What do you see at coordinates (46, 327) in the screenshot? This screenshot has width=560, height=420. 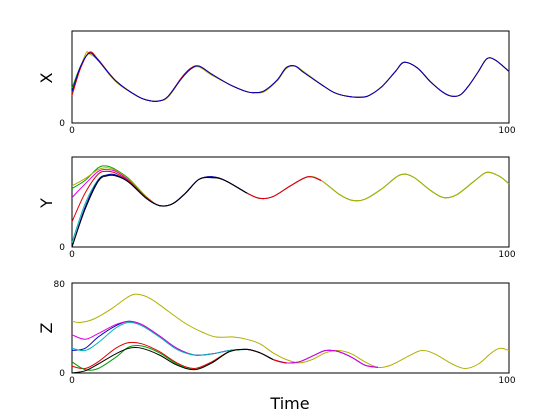 I see `y-axis-label-z: Z` at bounding box center [46, 327].